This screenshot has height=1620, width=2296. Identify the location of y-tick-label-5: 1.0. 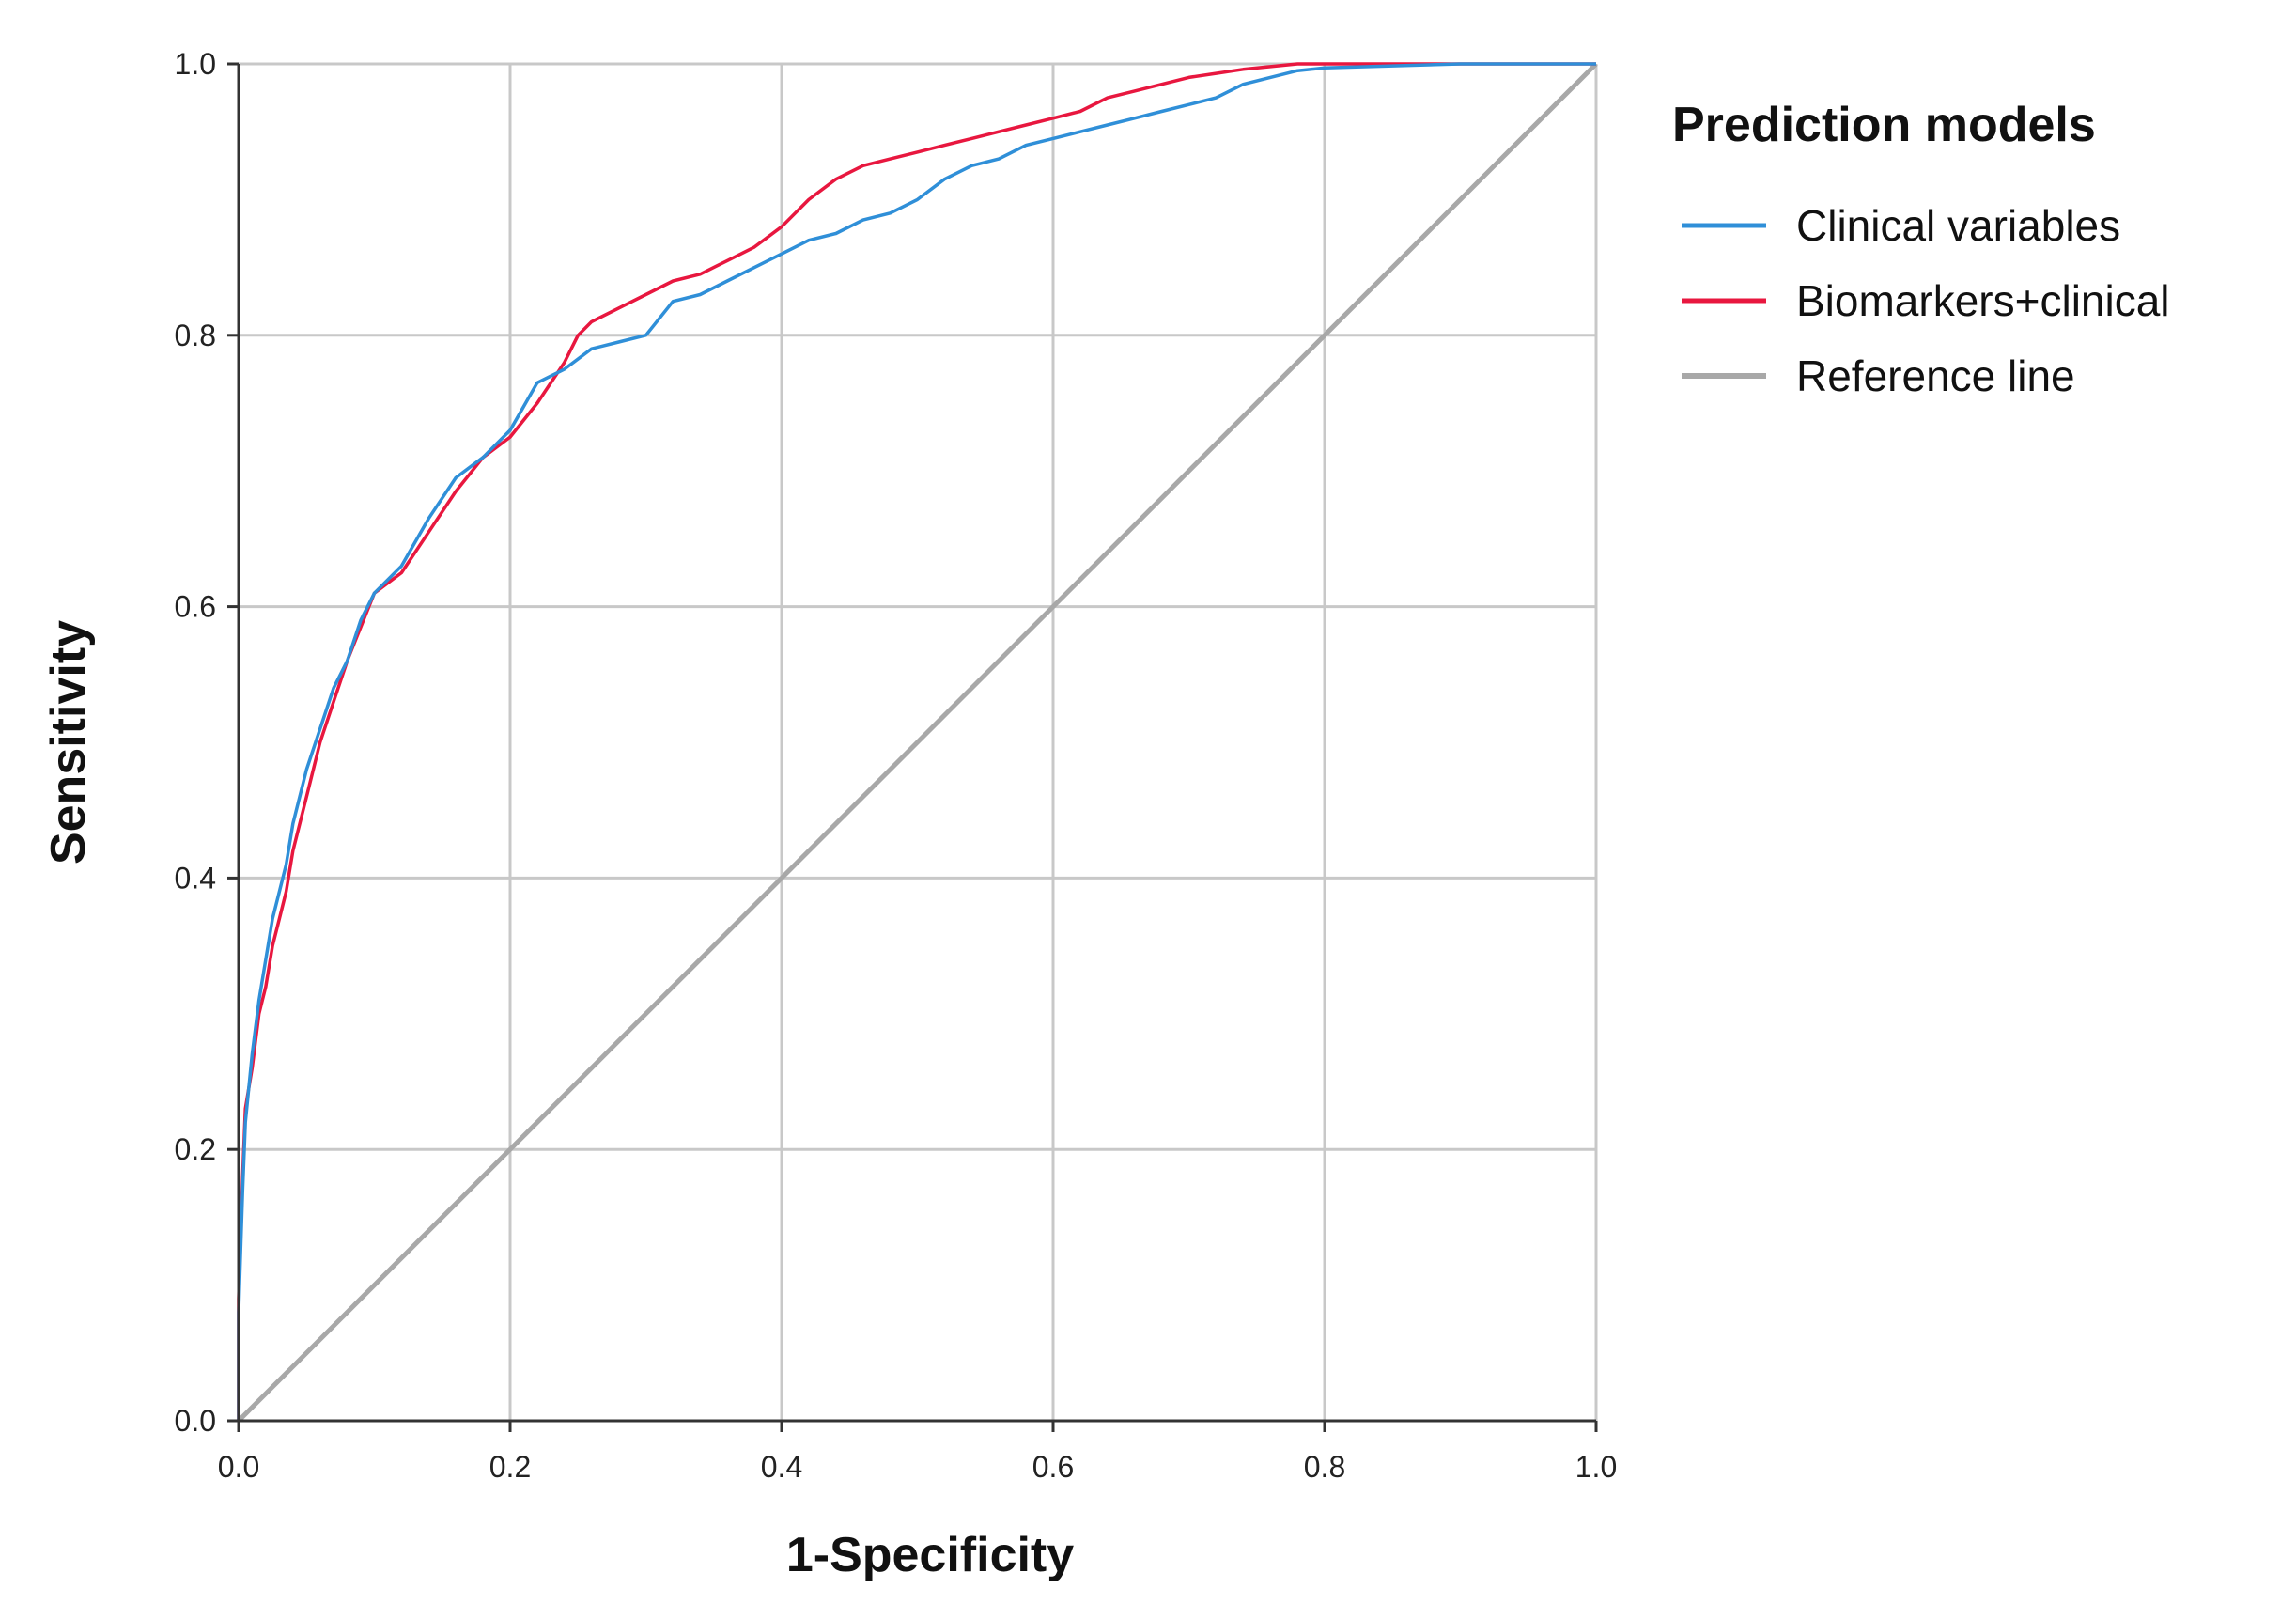
(195, 64).